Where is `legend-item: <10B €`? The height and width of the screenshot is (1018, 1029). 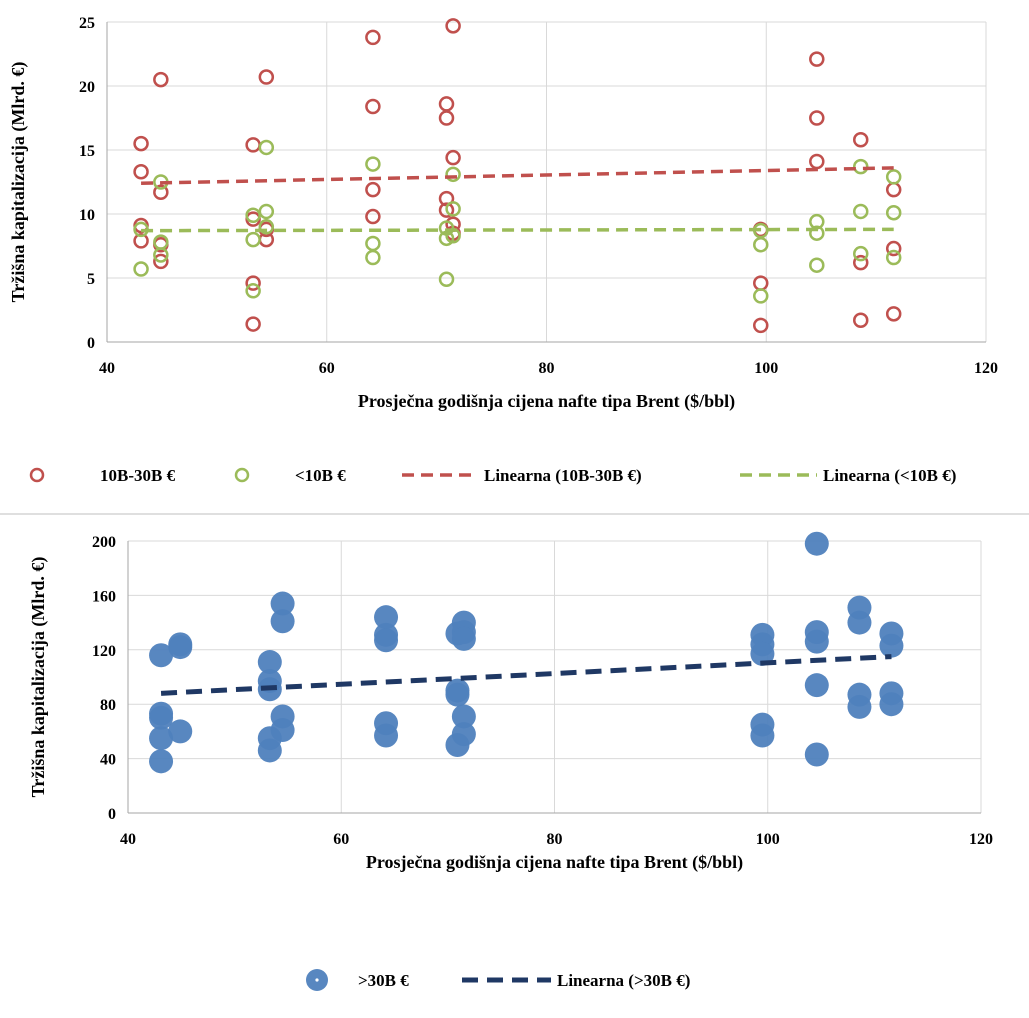 legend-item: <10B € is located at coordinates (290, 475).